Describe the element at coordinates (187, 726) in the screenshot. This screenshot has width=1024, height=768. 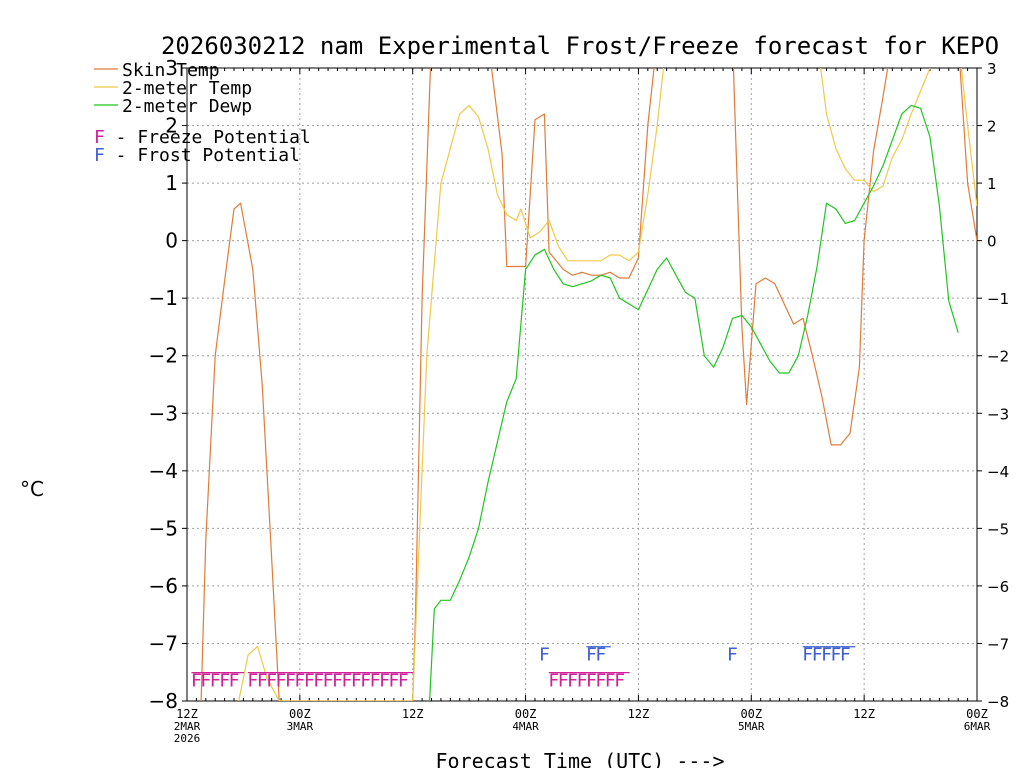
I see `x-tick-label: 2MAR` at that location.